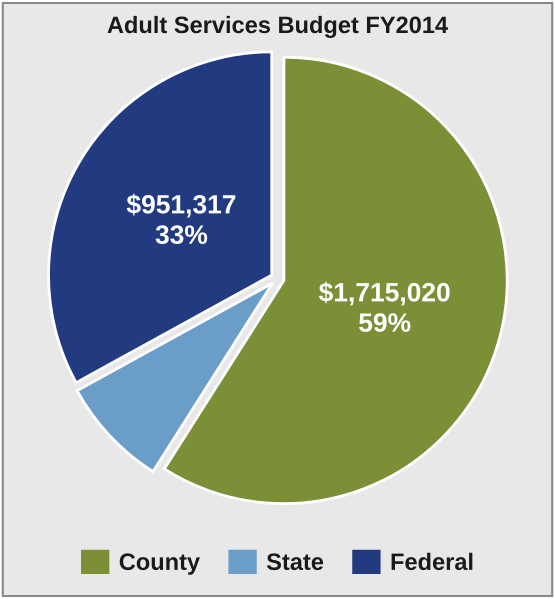 The height and width of the screenshot is (599, 555). I want to click on legend-label: State, so click(295, 561).